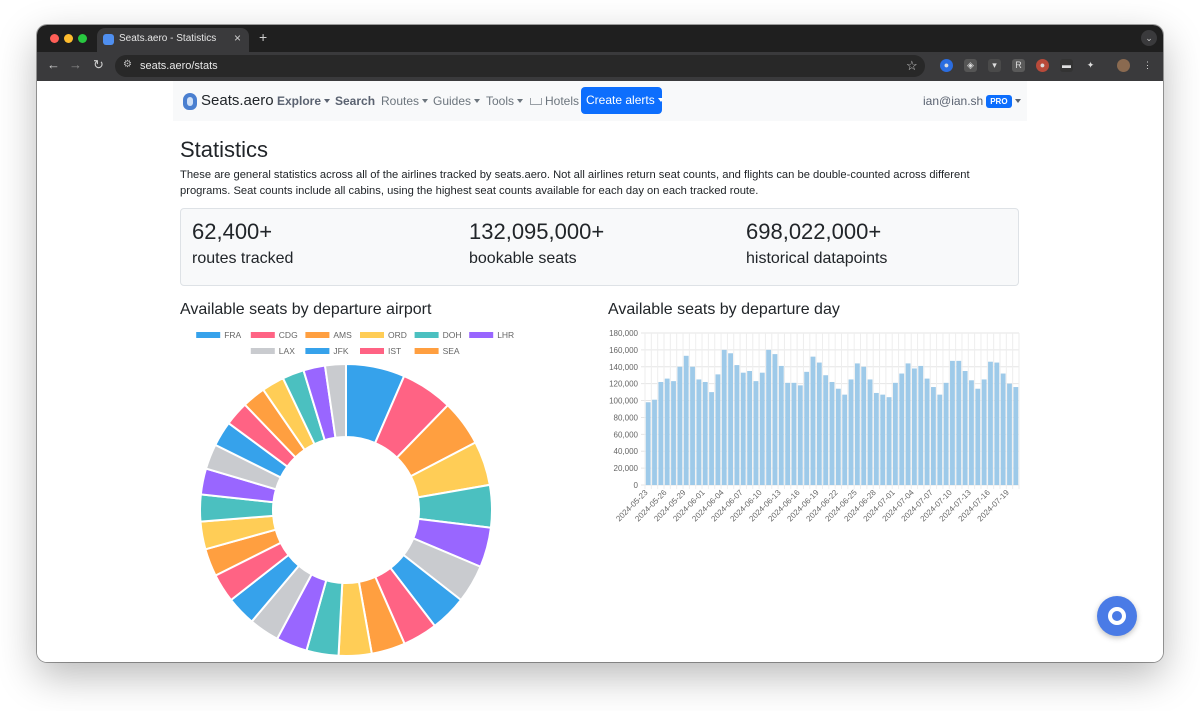 This screenshot has height=711, width=1200. Describe the element at coordinates (520, 66) in the screenshot. I see `address-bar: ⚙ seats.aero/stats ☆` at that location.